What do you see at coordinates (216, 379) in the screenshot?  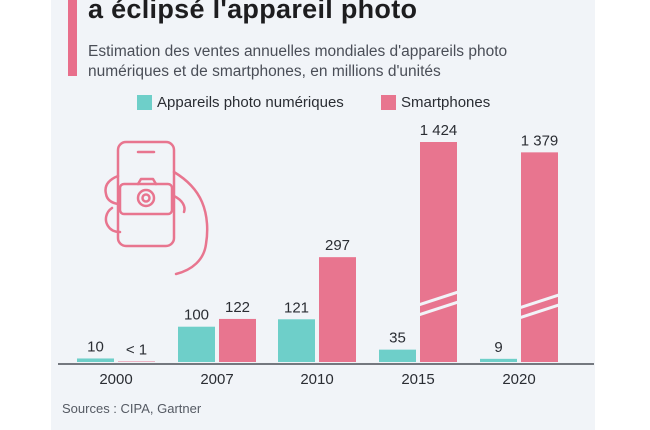 I see `x-tick-label-2007: 2007` at bounding box center [216, 379].